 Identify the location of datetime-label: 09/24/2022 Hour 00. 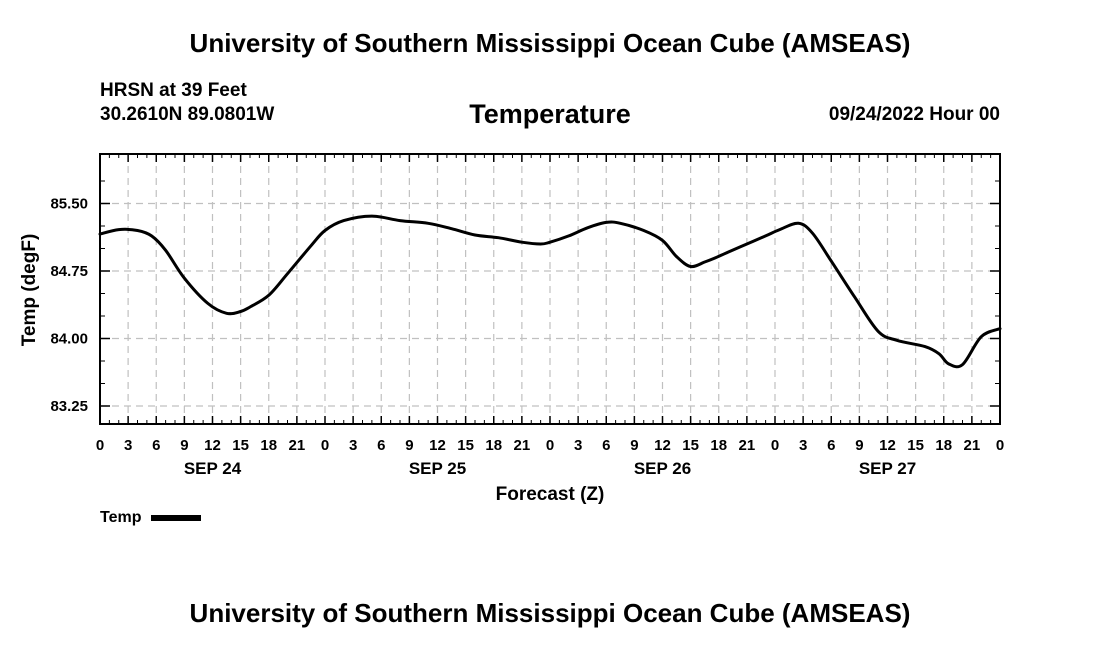
(914, 114).